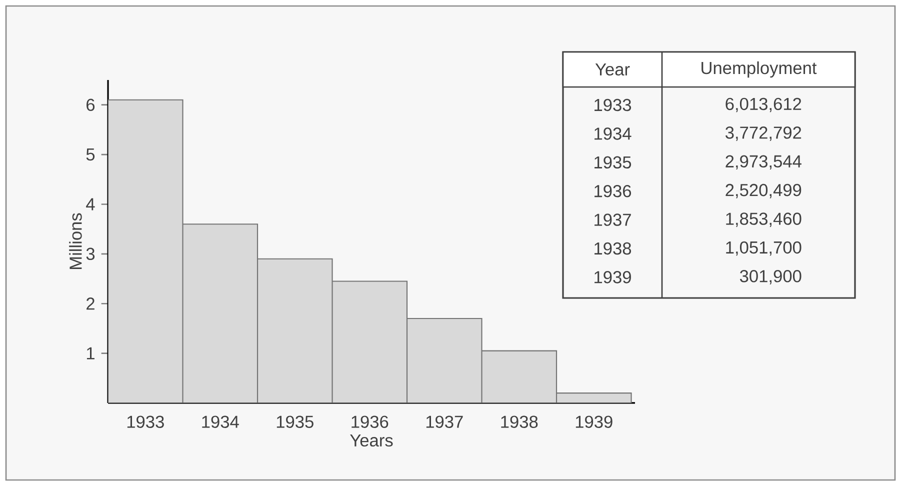  Describe the element at coordinates (90, 204) in the screenshot. I see `y-tick-label: 4` at that location.